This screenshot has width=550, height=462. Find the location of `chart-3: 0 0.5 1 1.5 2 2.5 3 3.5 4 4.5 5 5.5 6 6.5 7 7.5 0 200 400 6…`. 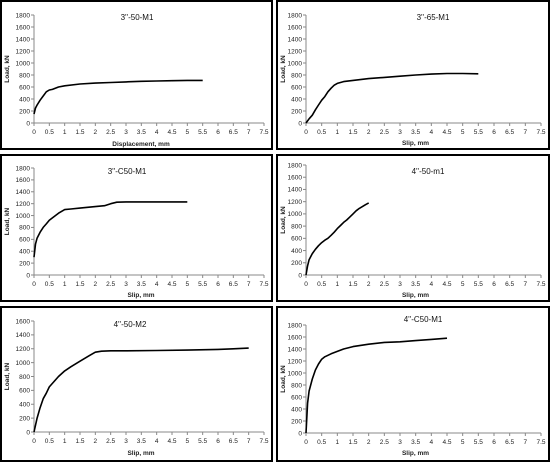

chart-3: 0 0.5 1 1.5 2 2.5 3 3.5 4 4.5 5 5.5 6 6.5 7 7.5 0 200 400 6… is located at coordinates (136, 232).